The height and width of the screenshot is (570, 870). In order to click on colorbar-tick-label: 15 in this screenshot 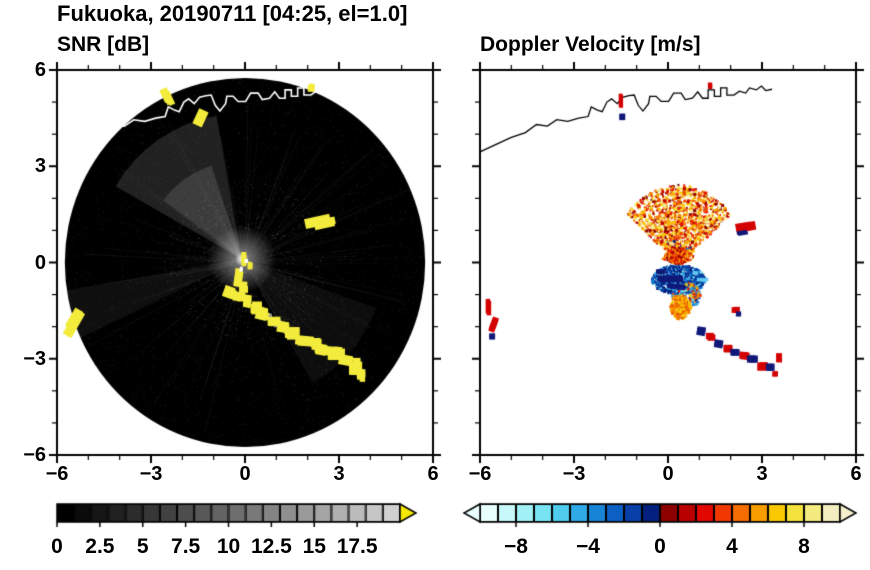, I will do `click(314, 546)`.